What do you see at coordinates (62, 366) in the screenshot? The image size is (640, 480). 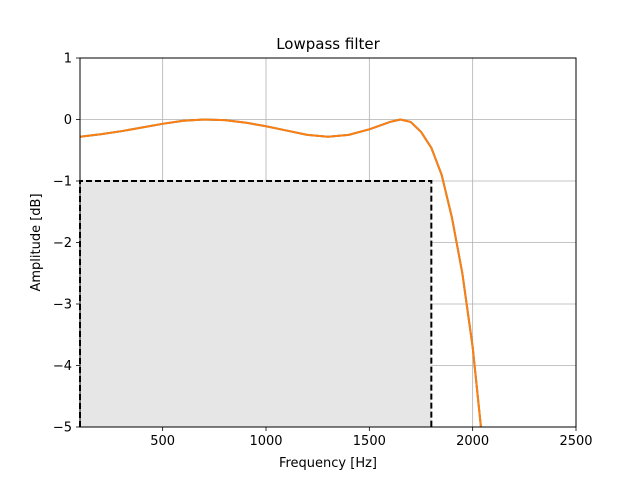 I see `y-tick-label: −4` at bounding box center [62, 366].